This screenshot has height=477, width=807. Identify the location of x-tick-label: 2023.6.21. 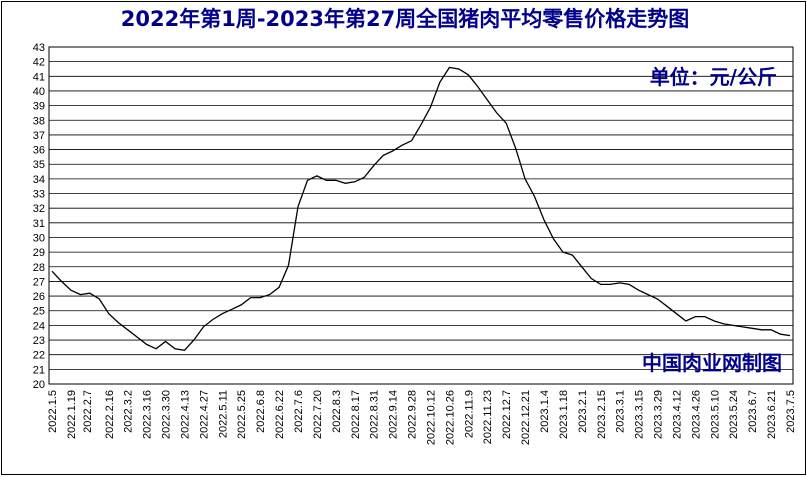
(772, 414).